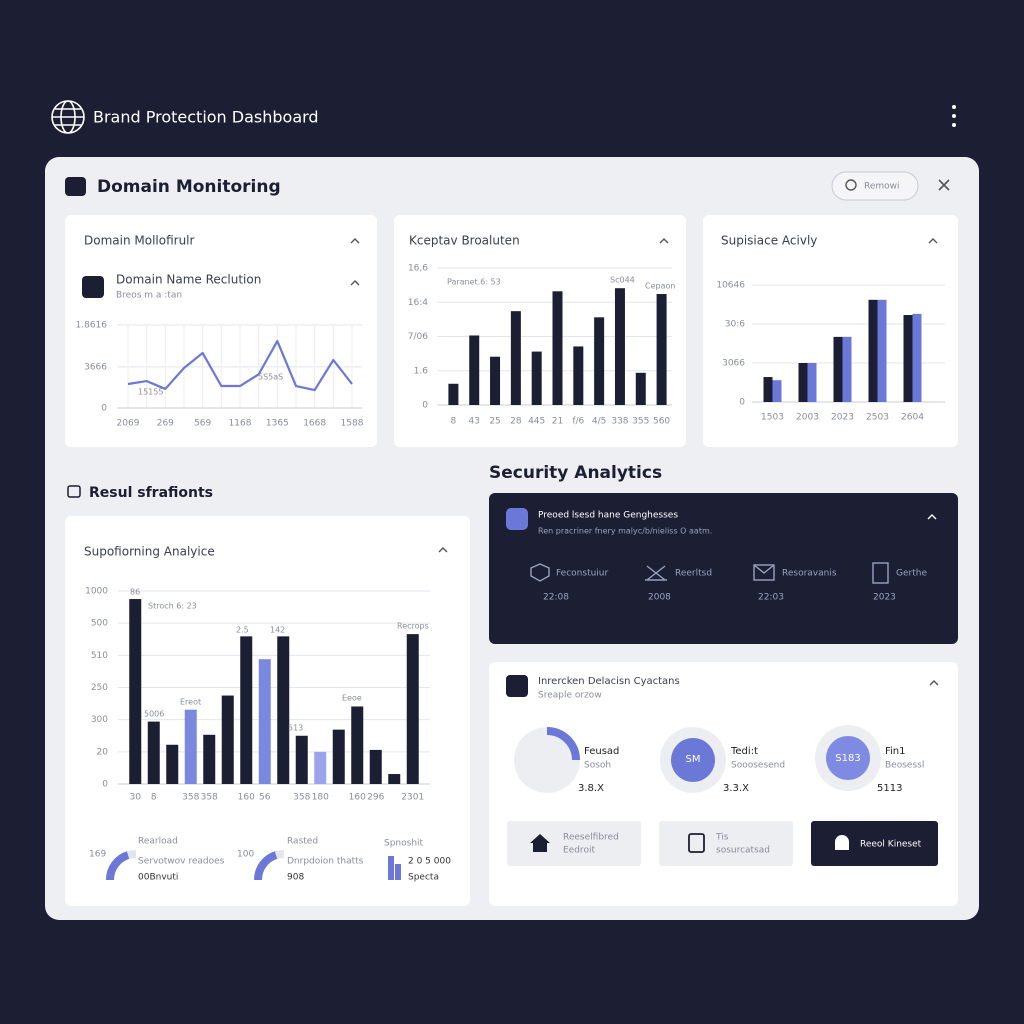  Describe the element at coordinates (954, 116) in the screenshot. I see `menu-button` at that location.